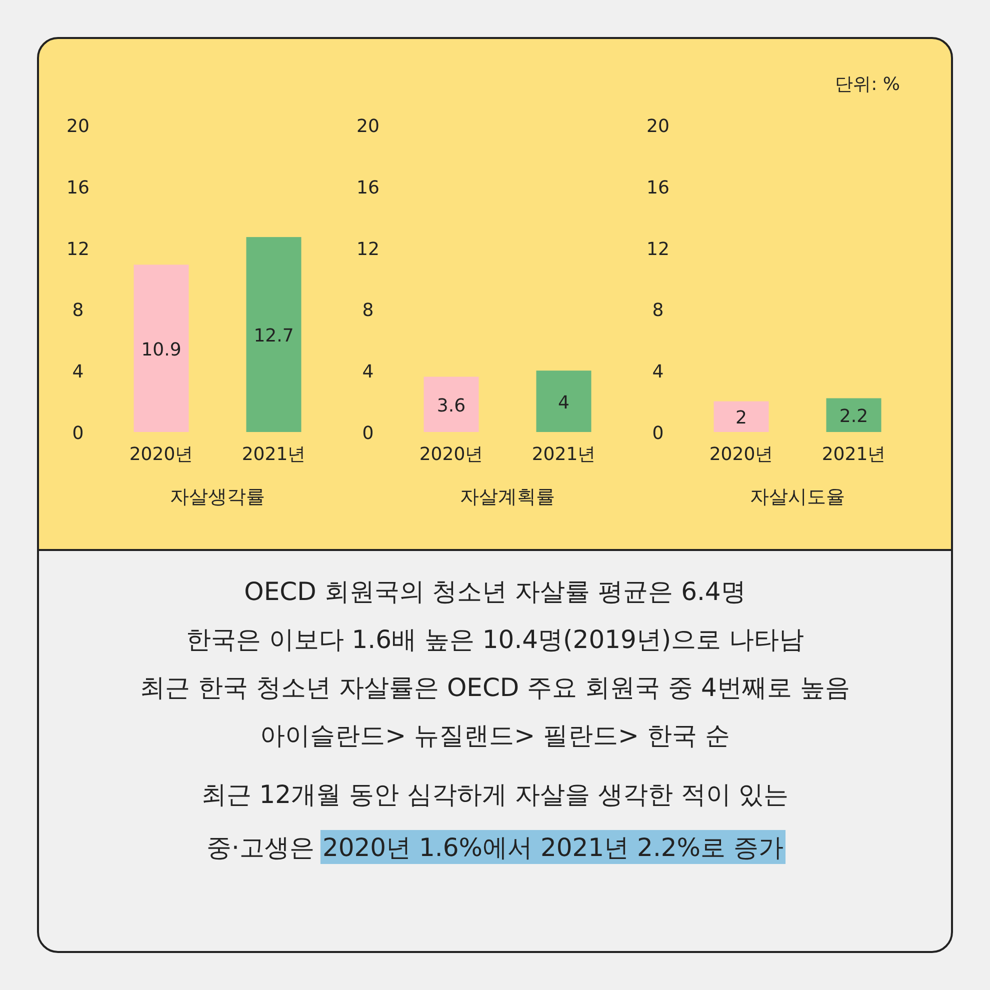  I want to click on text: 한국은 이보다 1.6배 높은 10.4명(2019년)으로 나타남, so click(495, 639).